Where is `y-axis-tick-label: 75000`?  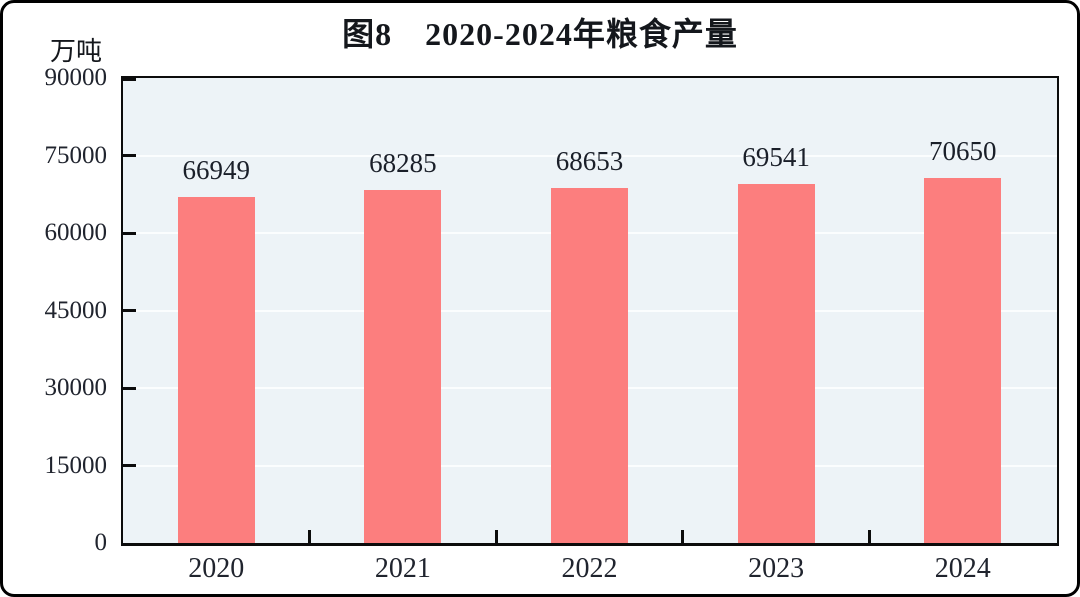
y-axis-tick-label: 75000 is located at coordinates (76, 155).